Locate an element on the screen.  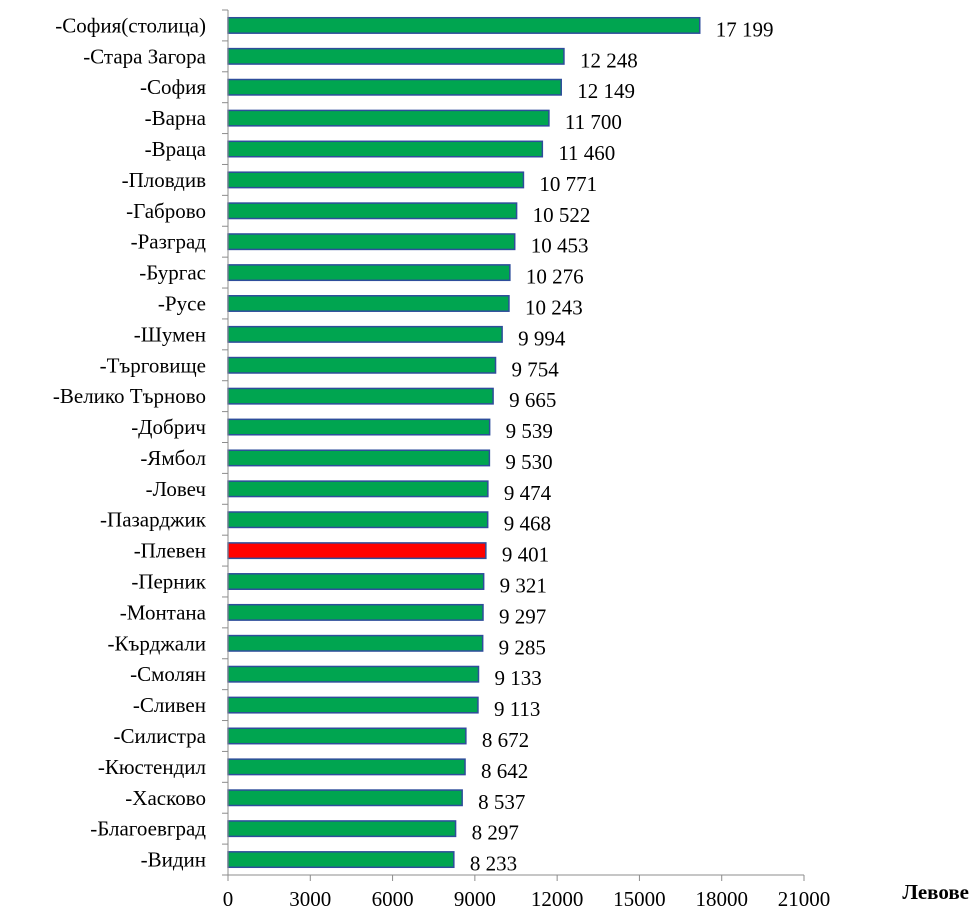
category-label: -Ямбол is located at coordinates (173, 458).